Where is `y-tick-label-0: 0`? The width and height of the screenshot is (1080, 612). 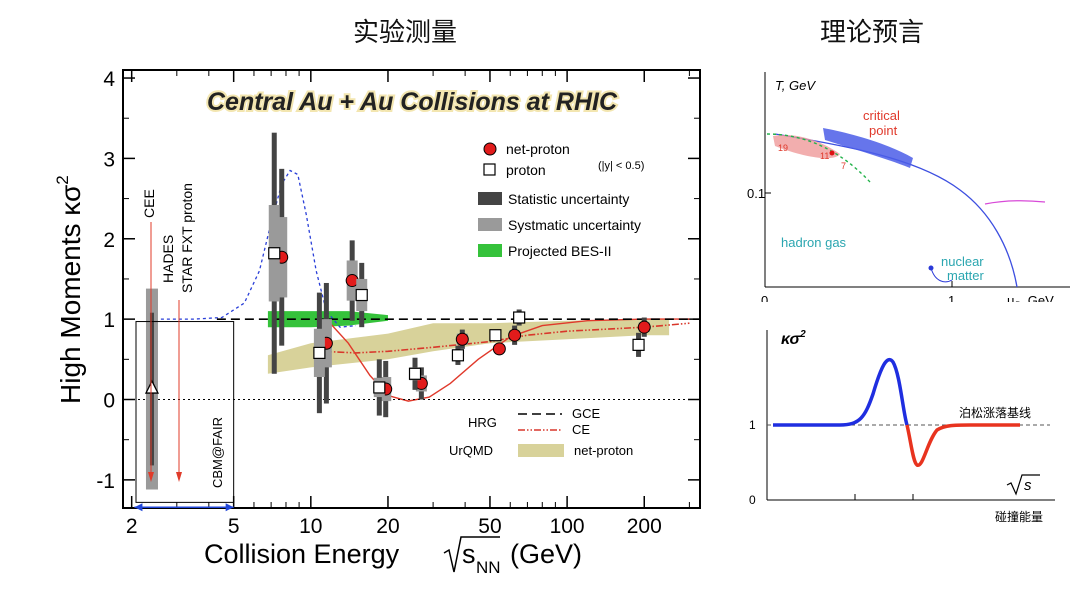 y-tick-label-0: 0 is located at coordinates (109, 401).